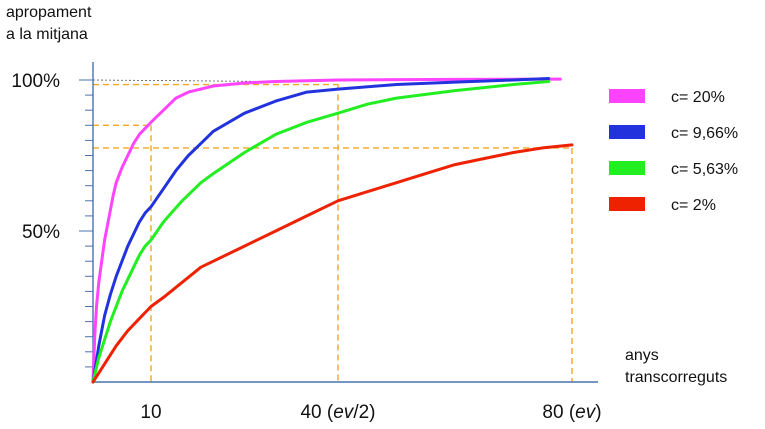 The image size is (765, 429). Describe the element at coordinates (41, 232) in the screenshot. I see `y-tick-label: 50%` at that location.